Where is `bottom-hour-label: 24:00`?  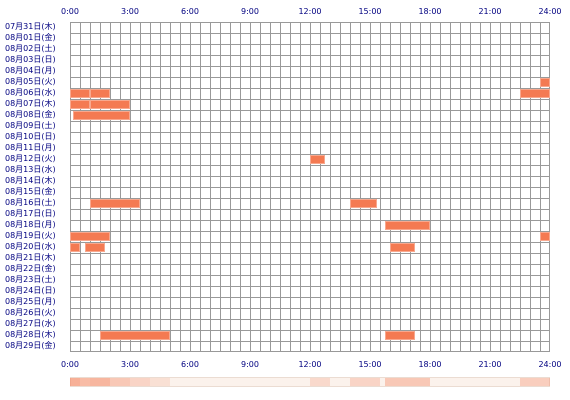 bottom-hour-label: 24:00 is located at coordinates (550, 364).